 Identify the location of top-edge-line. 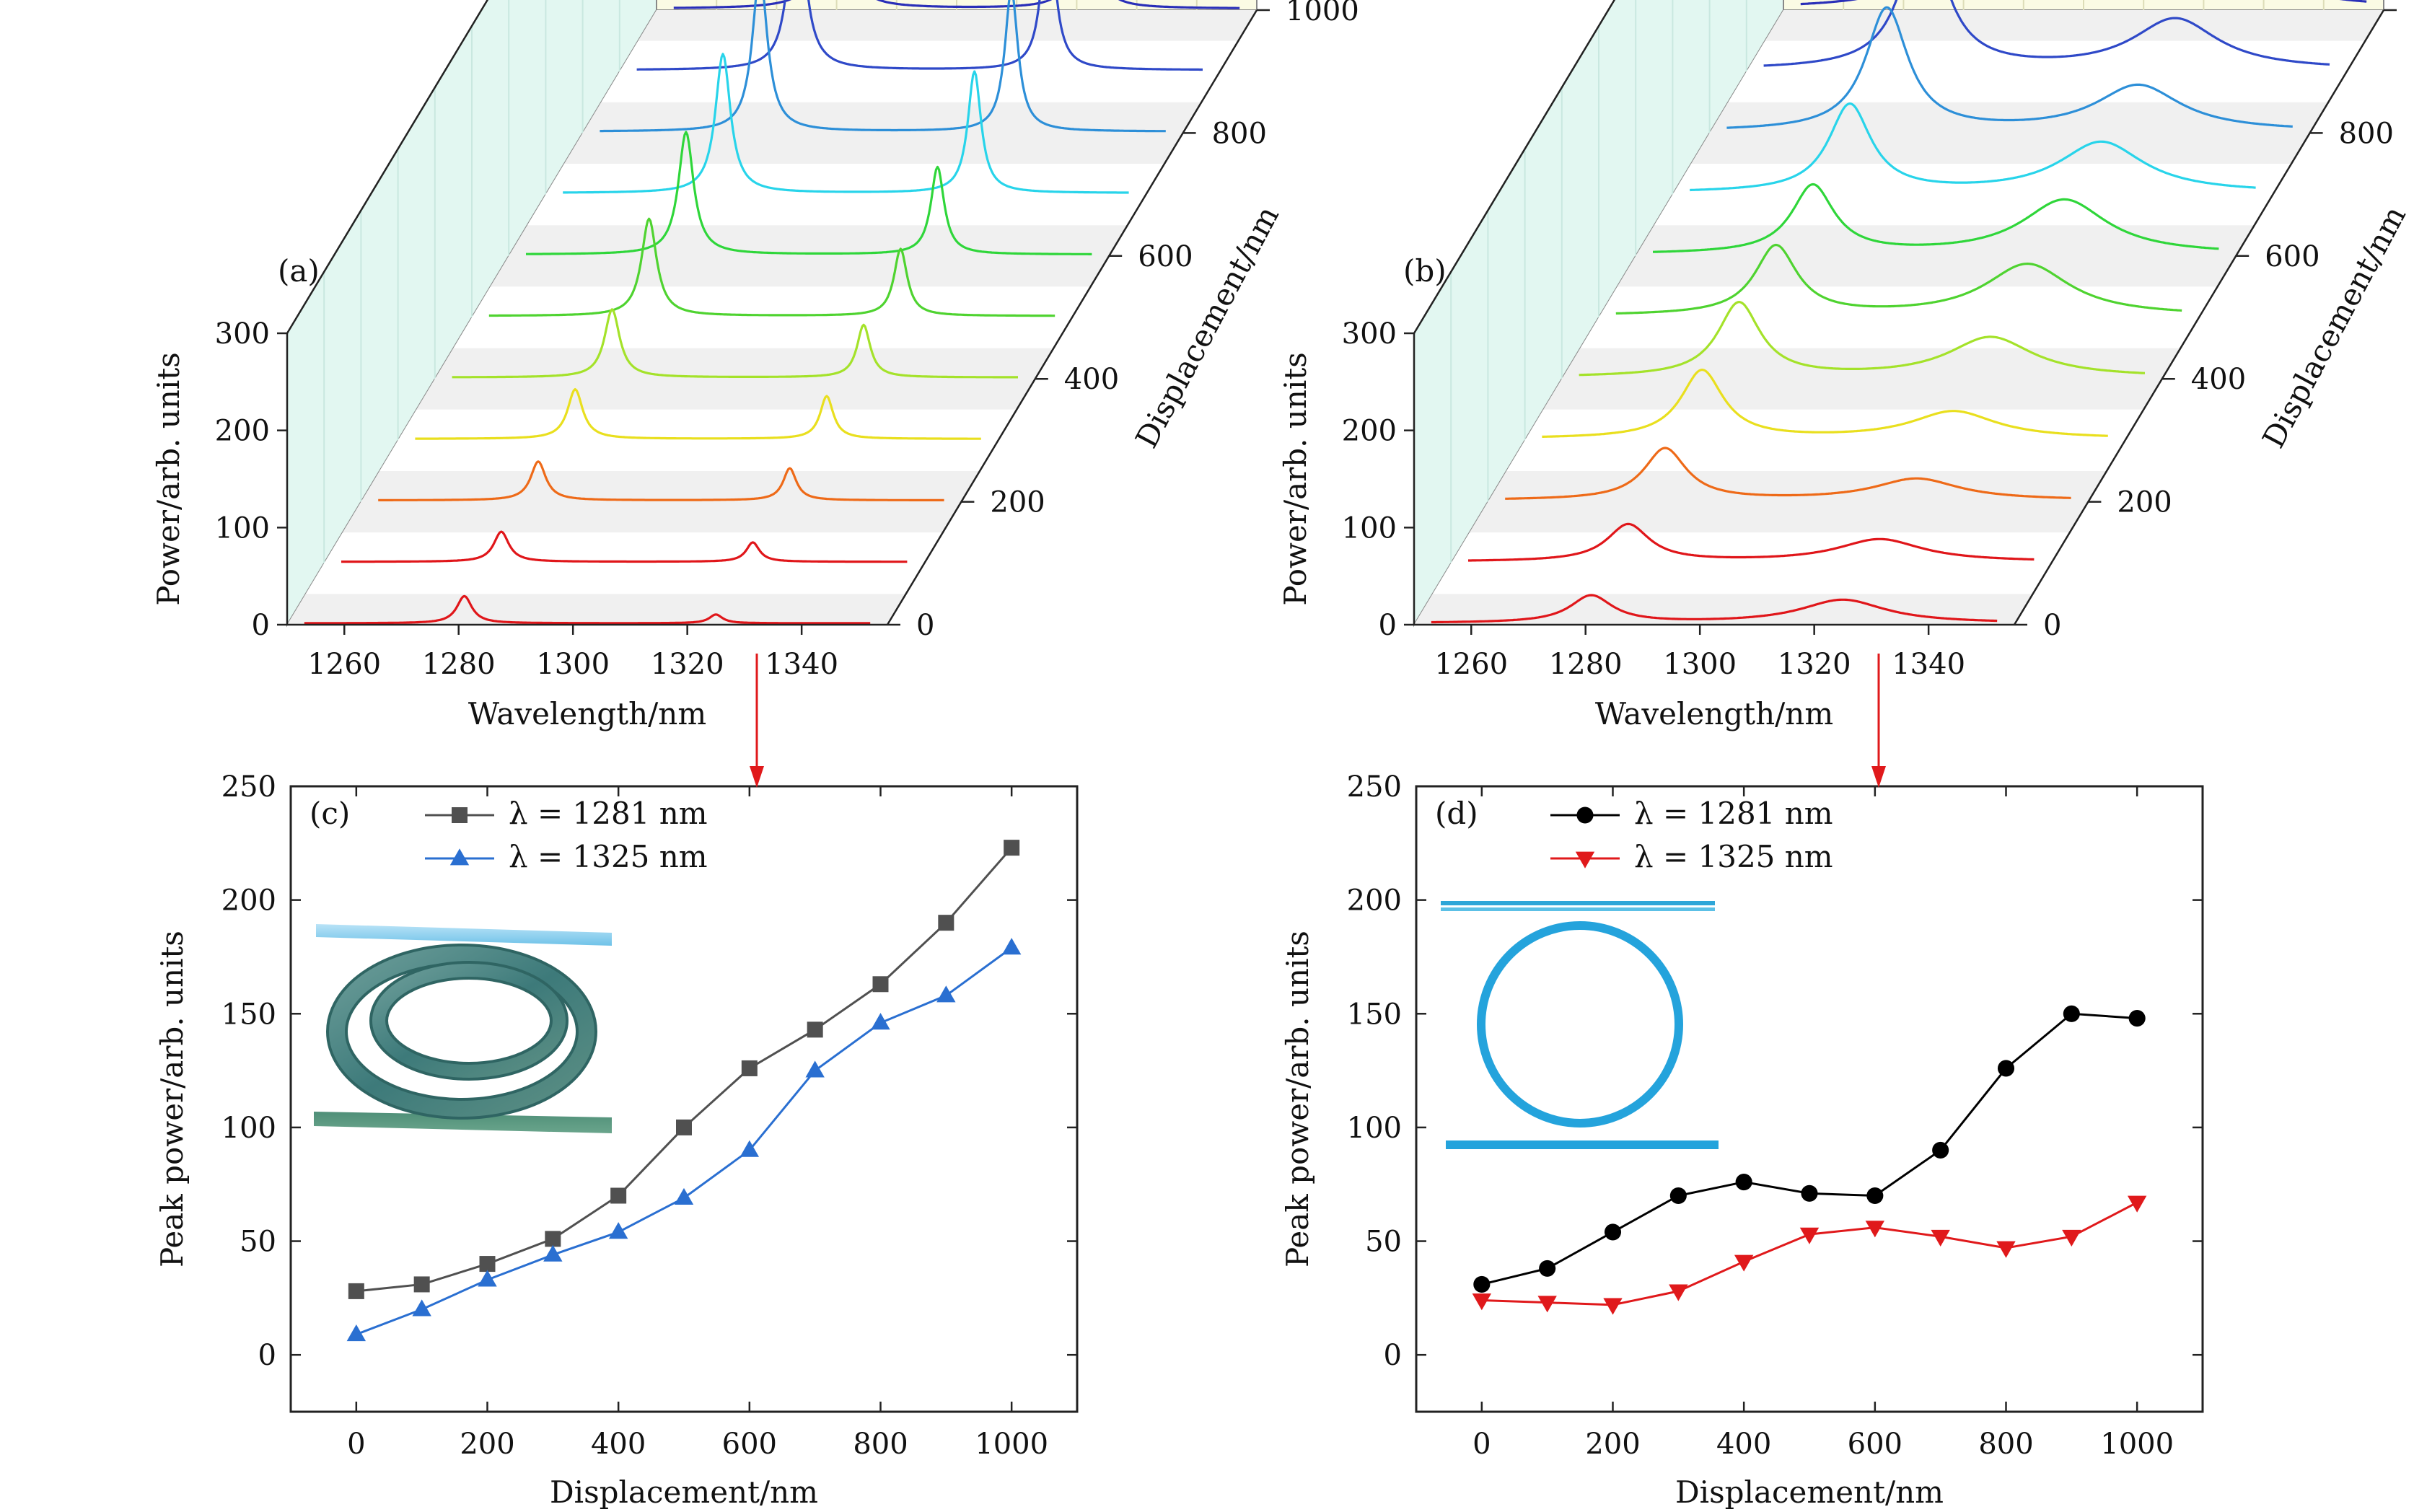
(1514, 167).